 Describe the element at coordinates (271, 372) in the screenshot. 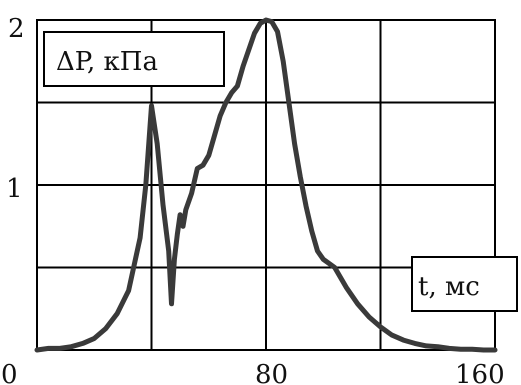

I see `x-tick-label-80: 80` at that location.